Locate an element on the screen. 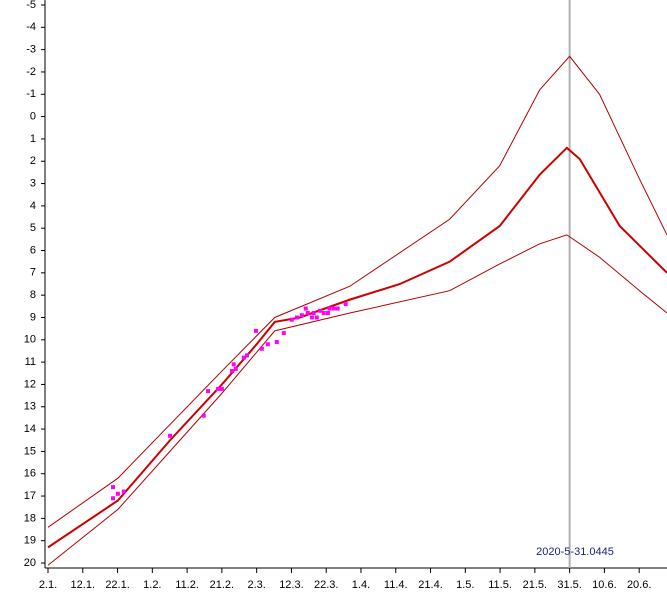  y-tick-label: 0 is located at coordinates (33, 117).